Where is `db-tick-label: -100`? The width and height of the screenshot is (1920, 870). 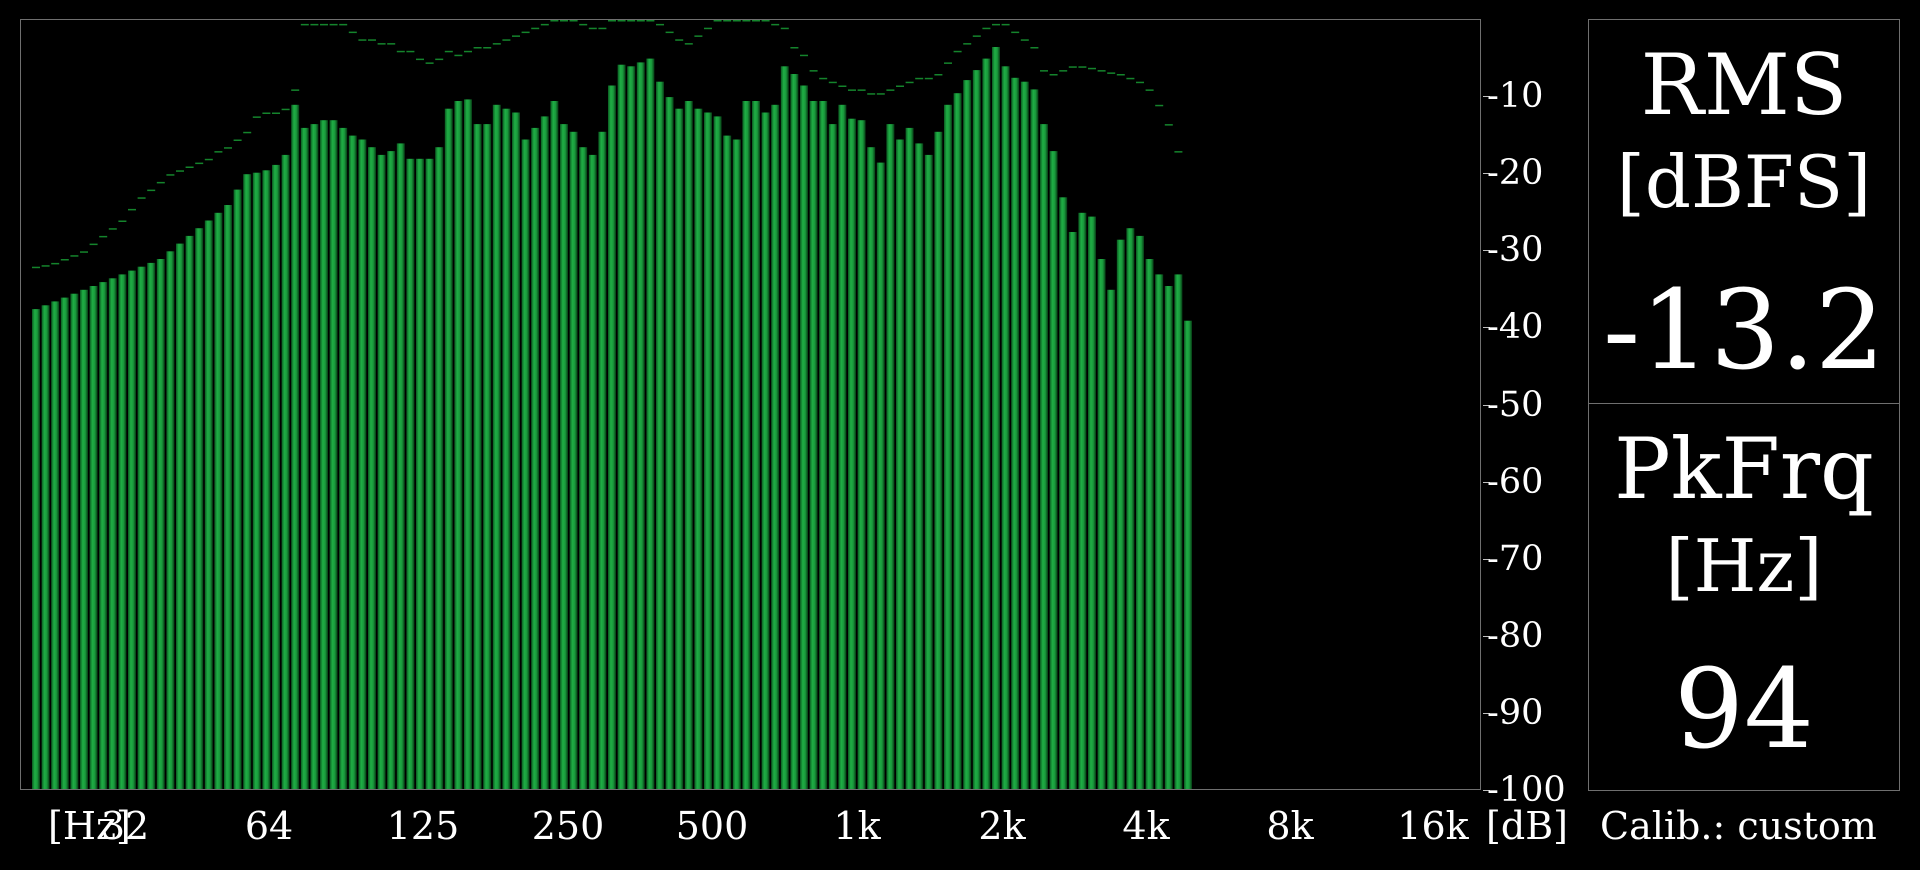
db-tick-label: -100 is located at coordinates (1526, 790).